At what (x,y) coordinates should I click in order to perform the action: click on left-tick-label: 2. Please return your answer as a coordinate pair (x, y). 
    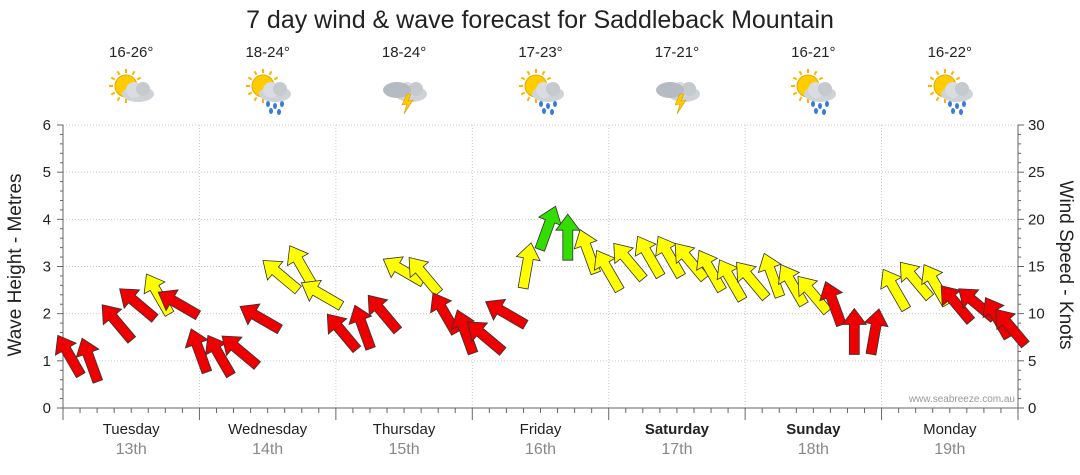
    Looking at the image, I should click on (47, 314).